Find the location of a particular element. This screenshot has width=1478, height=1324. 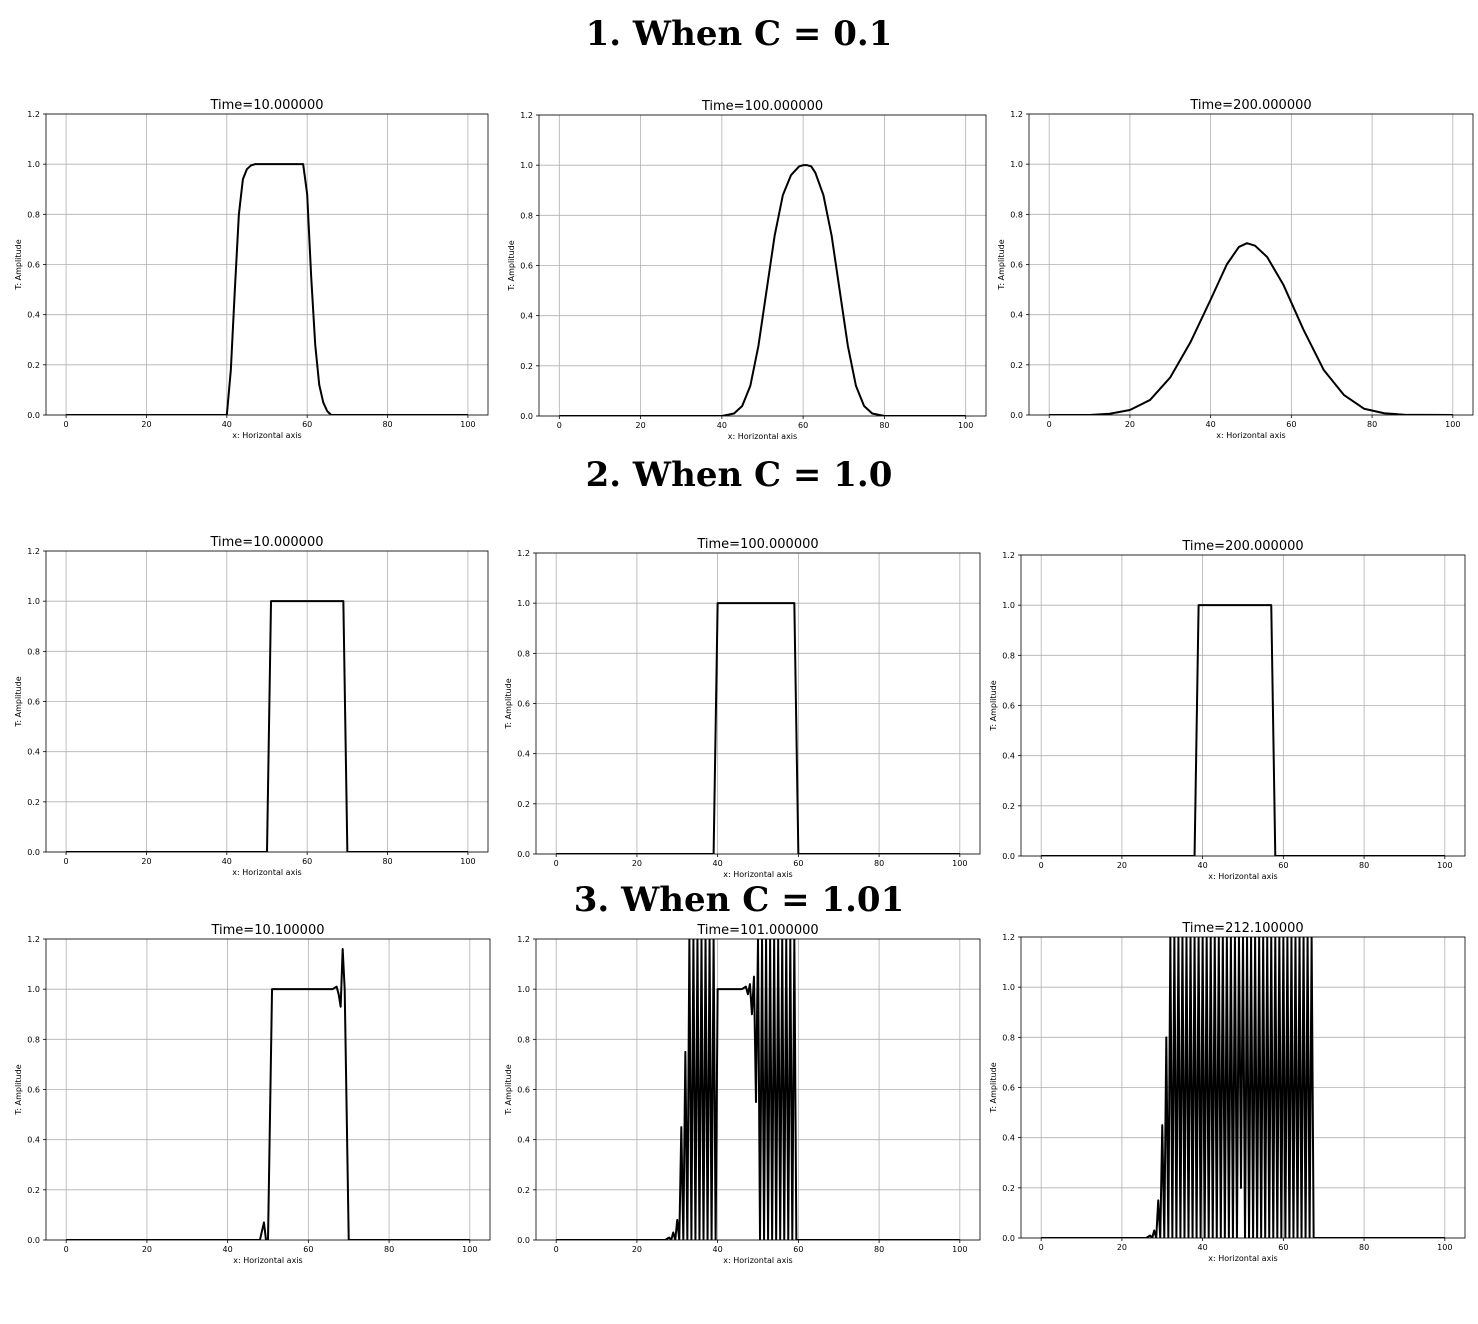

y-axis-label: T: Amplitude is located at coordinates (508, 1089).